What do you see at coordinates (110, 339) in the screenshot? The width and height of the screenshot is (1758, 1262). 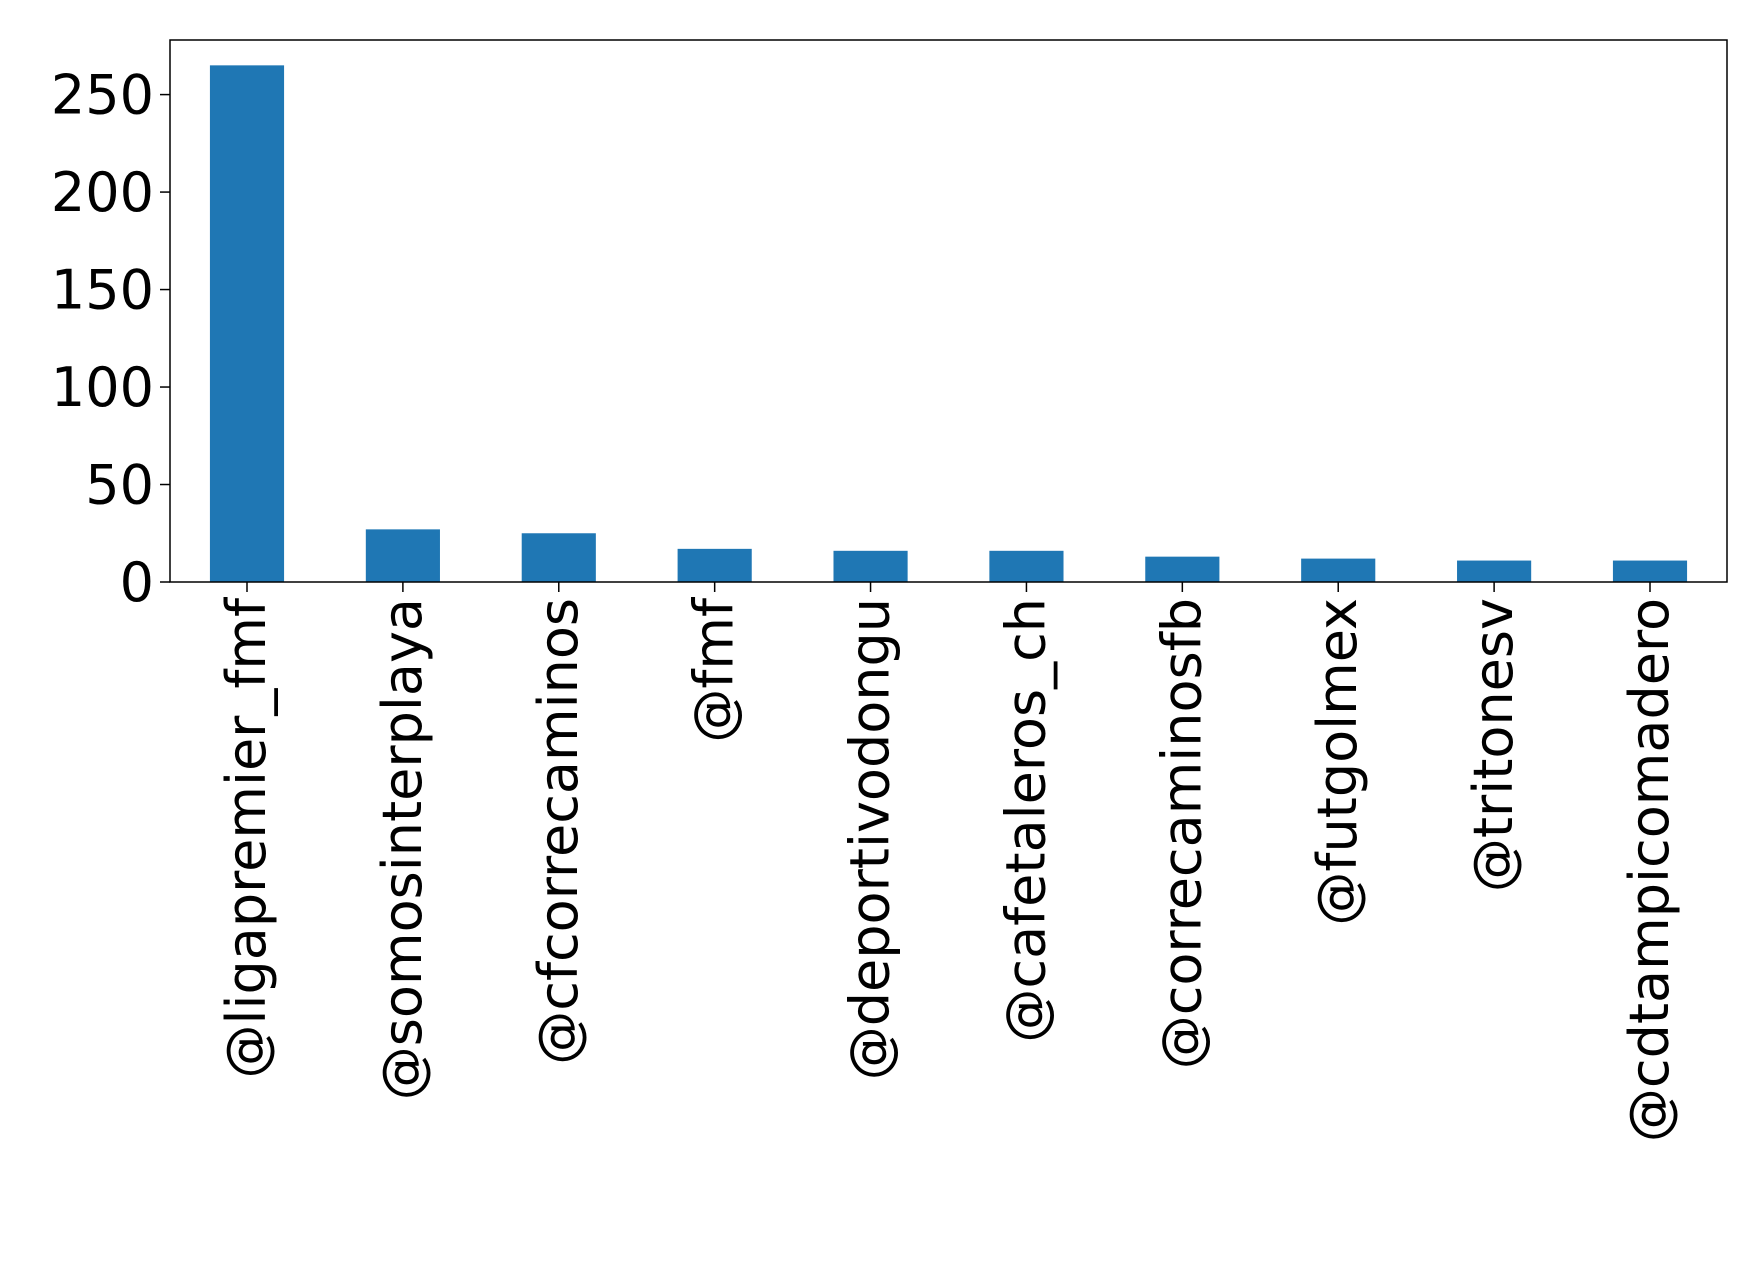 I see `y-axis: 0 50 100 150 200 250` at bounding box center [110, 339].